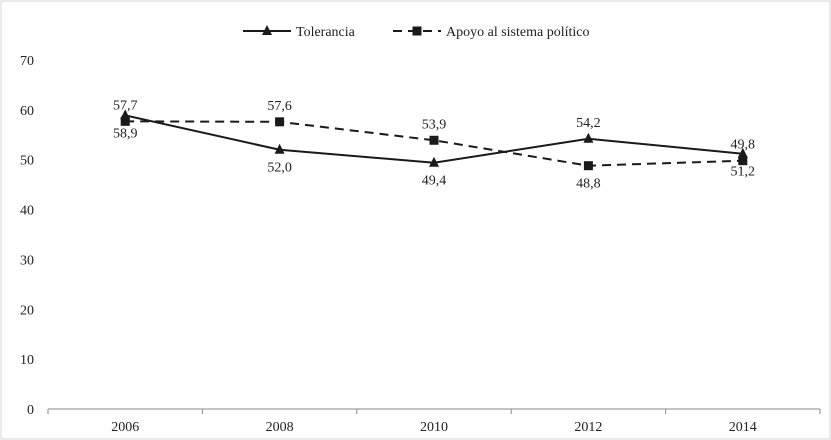 The image size is (831, 440). What do you see at coordinates (27, 260) in the screenshot?
I see `y-tick-label: 30` at bounding box center [27, 260].